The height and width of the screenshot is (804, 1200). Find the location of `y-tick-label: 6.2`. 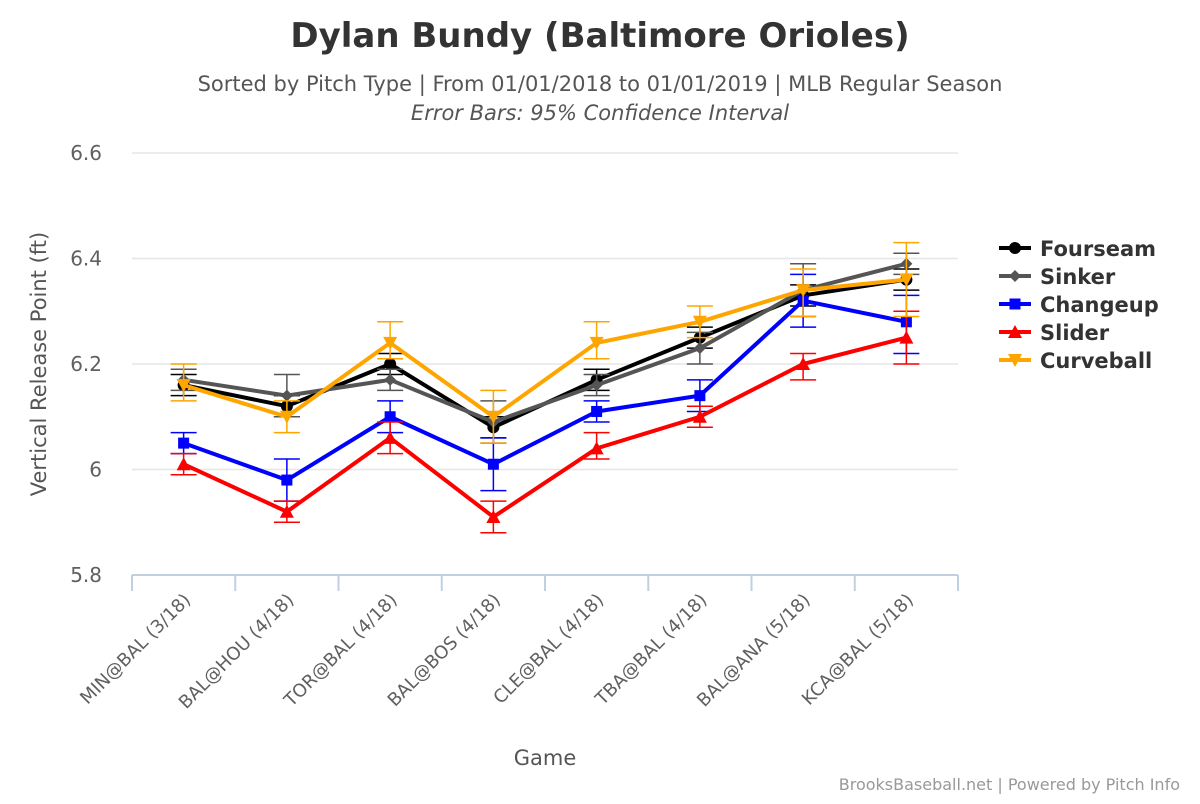

y-tick-label: 6.2 is located at coordinates (86, 364).